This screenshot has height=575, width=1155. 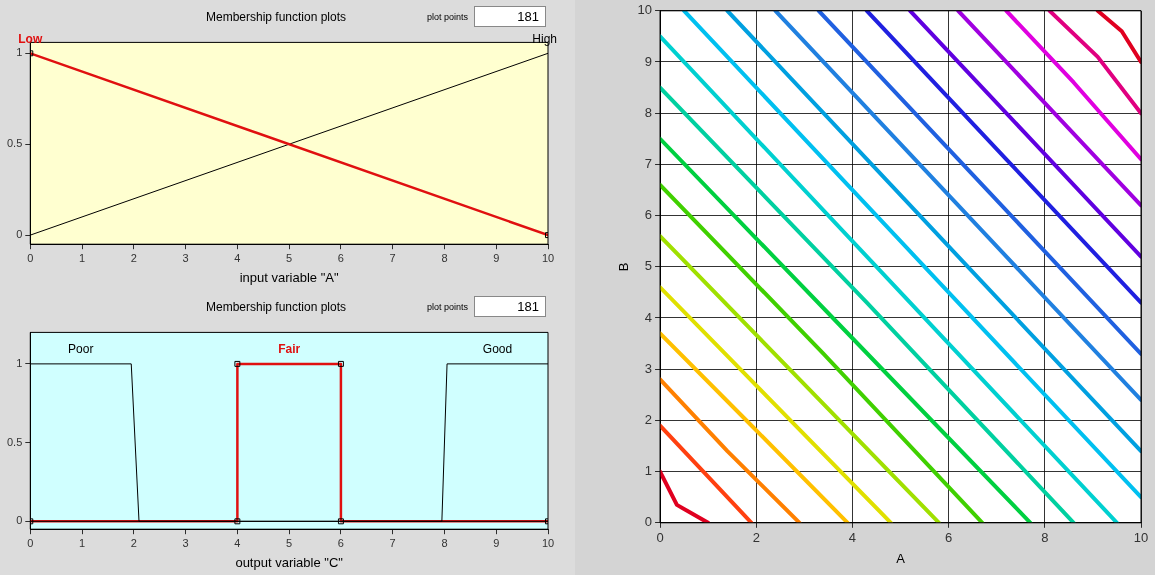 What do you see at coordinates (81, 349) in the screenshot?
I see `series-label: Poor` at bounding box center [81, 349].